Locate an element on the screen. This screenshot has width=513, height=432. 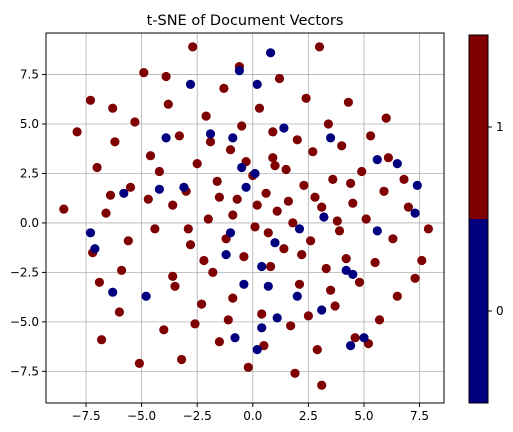
x-tick-label: −2.5 is located at coordinates (197, 416).